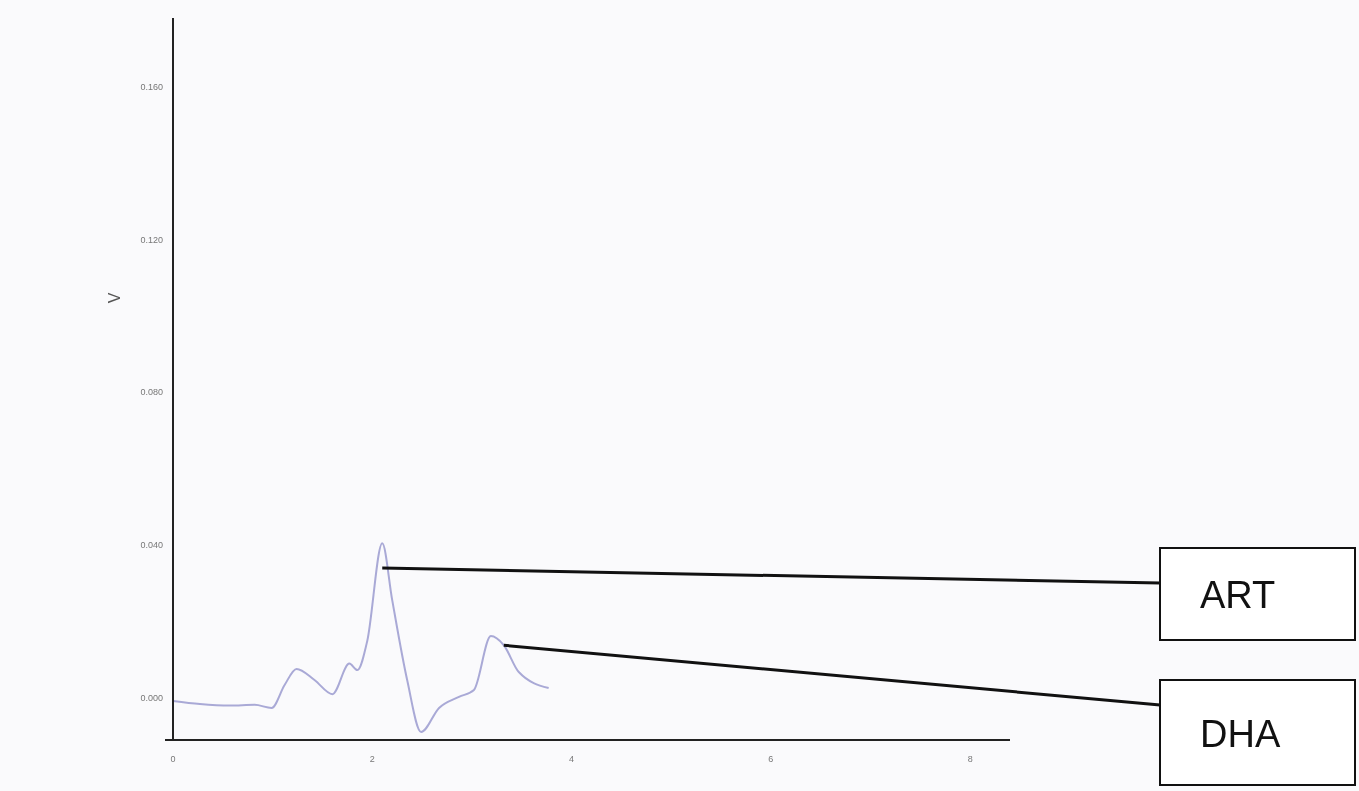 The image size is (1359, 791). I want to click on y-tick-label: 0.040, so click(151, 545).